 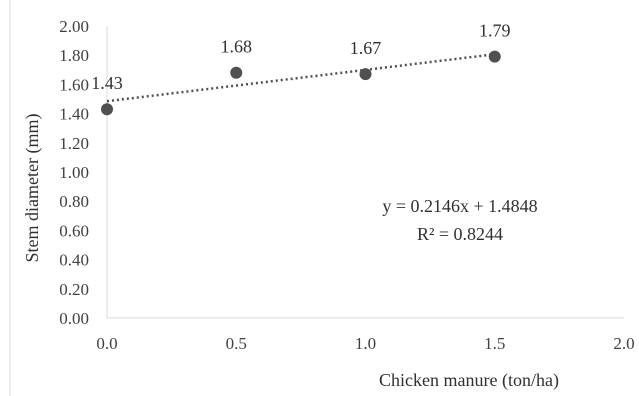 I want to click on trendline-equation: y = 0.2146x + 1.4848, so click(x=459, y=206).